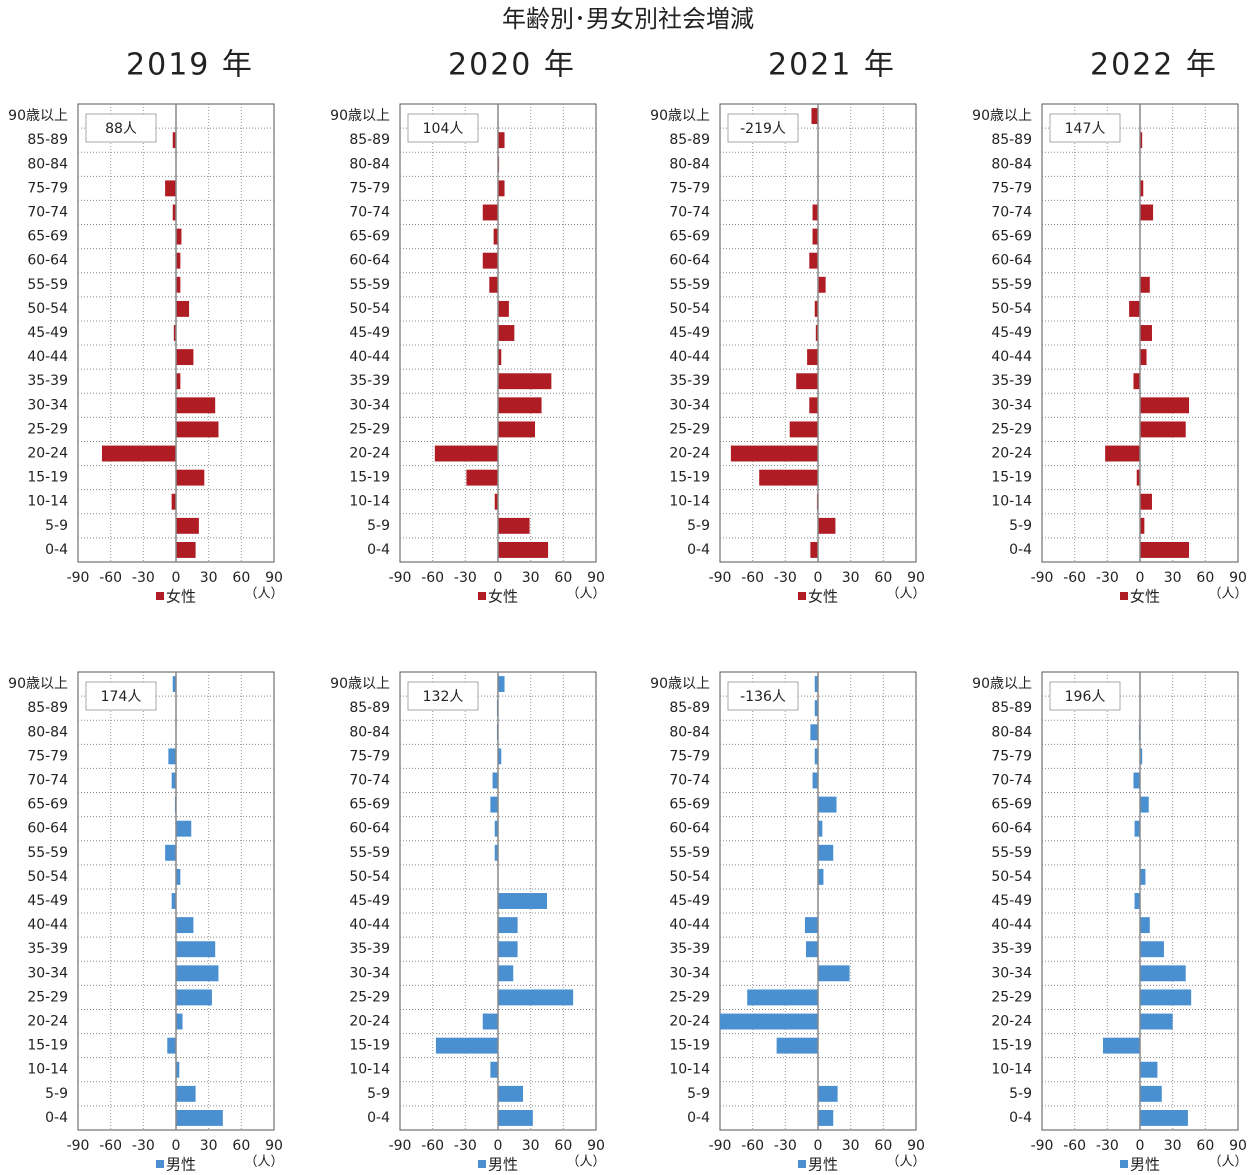  What do you see at coordinates (369, 405) in the screenshot?
I see `y-tick-label: 30-34` at bounding box center [369, 405].